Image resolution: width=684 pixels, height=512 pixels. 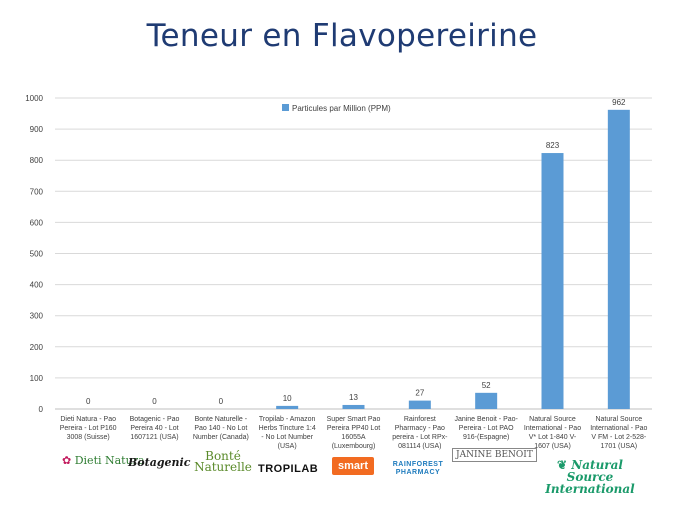 What do you see at coordinates (419, 393) in the screenshot?
I see `data-label: 27` at bounding box center [419, 393].